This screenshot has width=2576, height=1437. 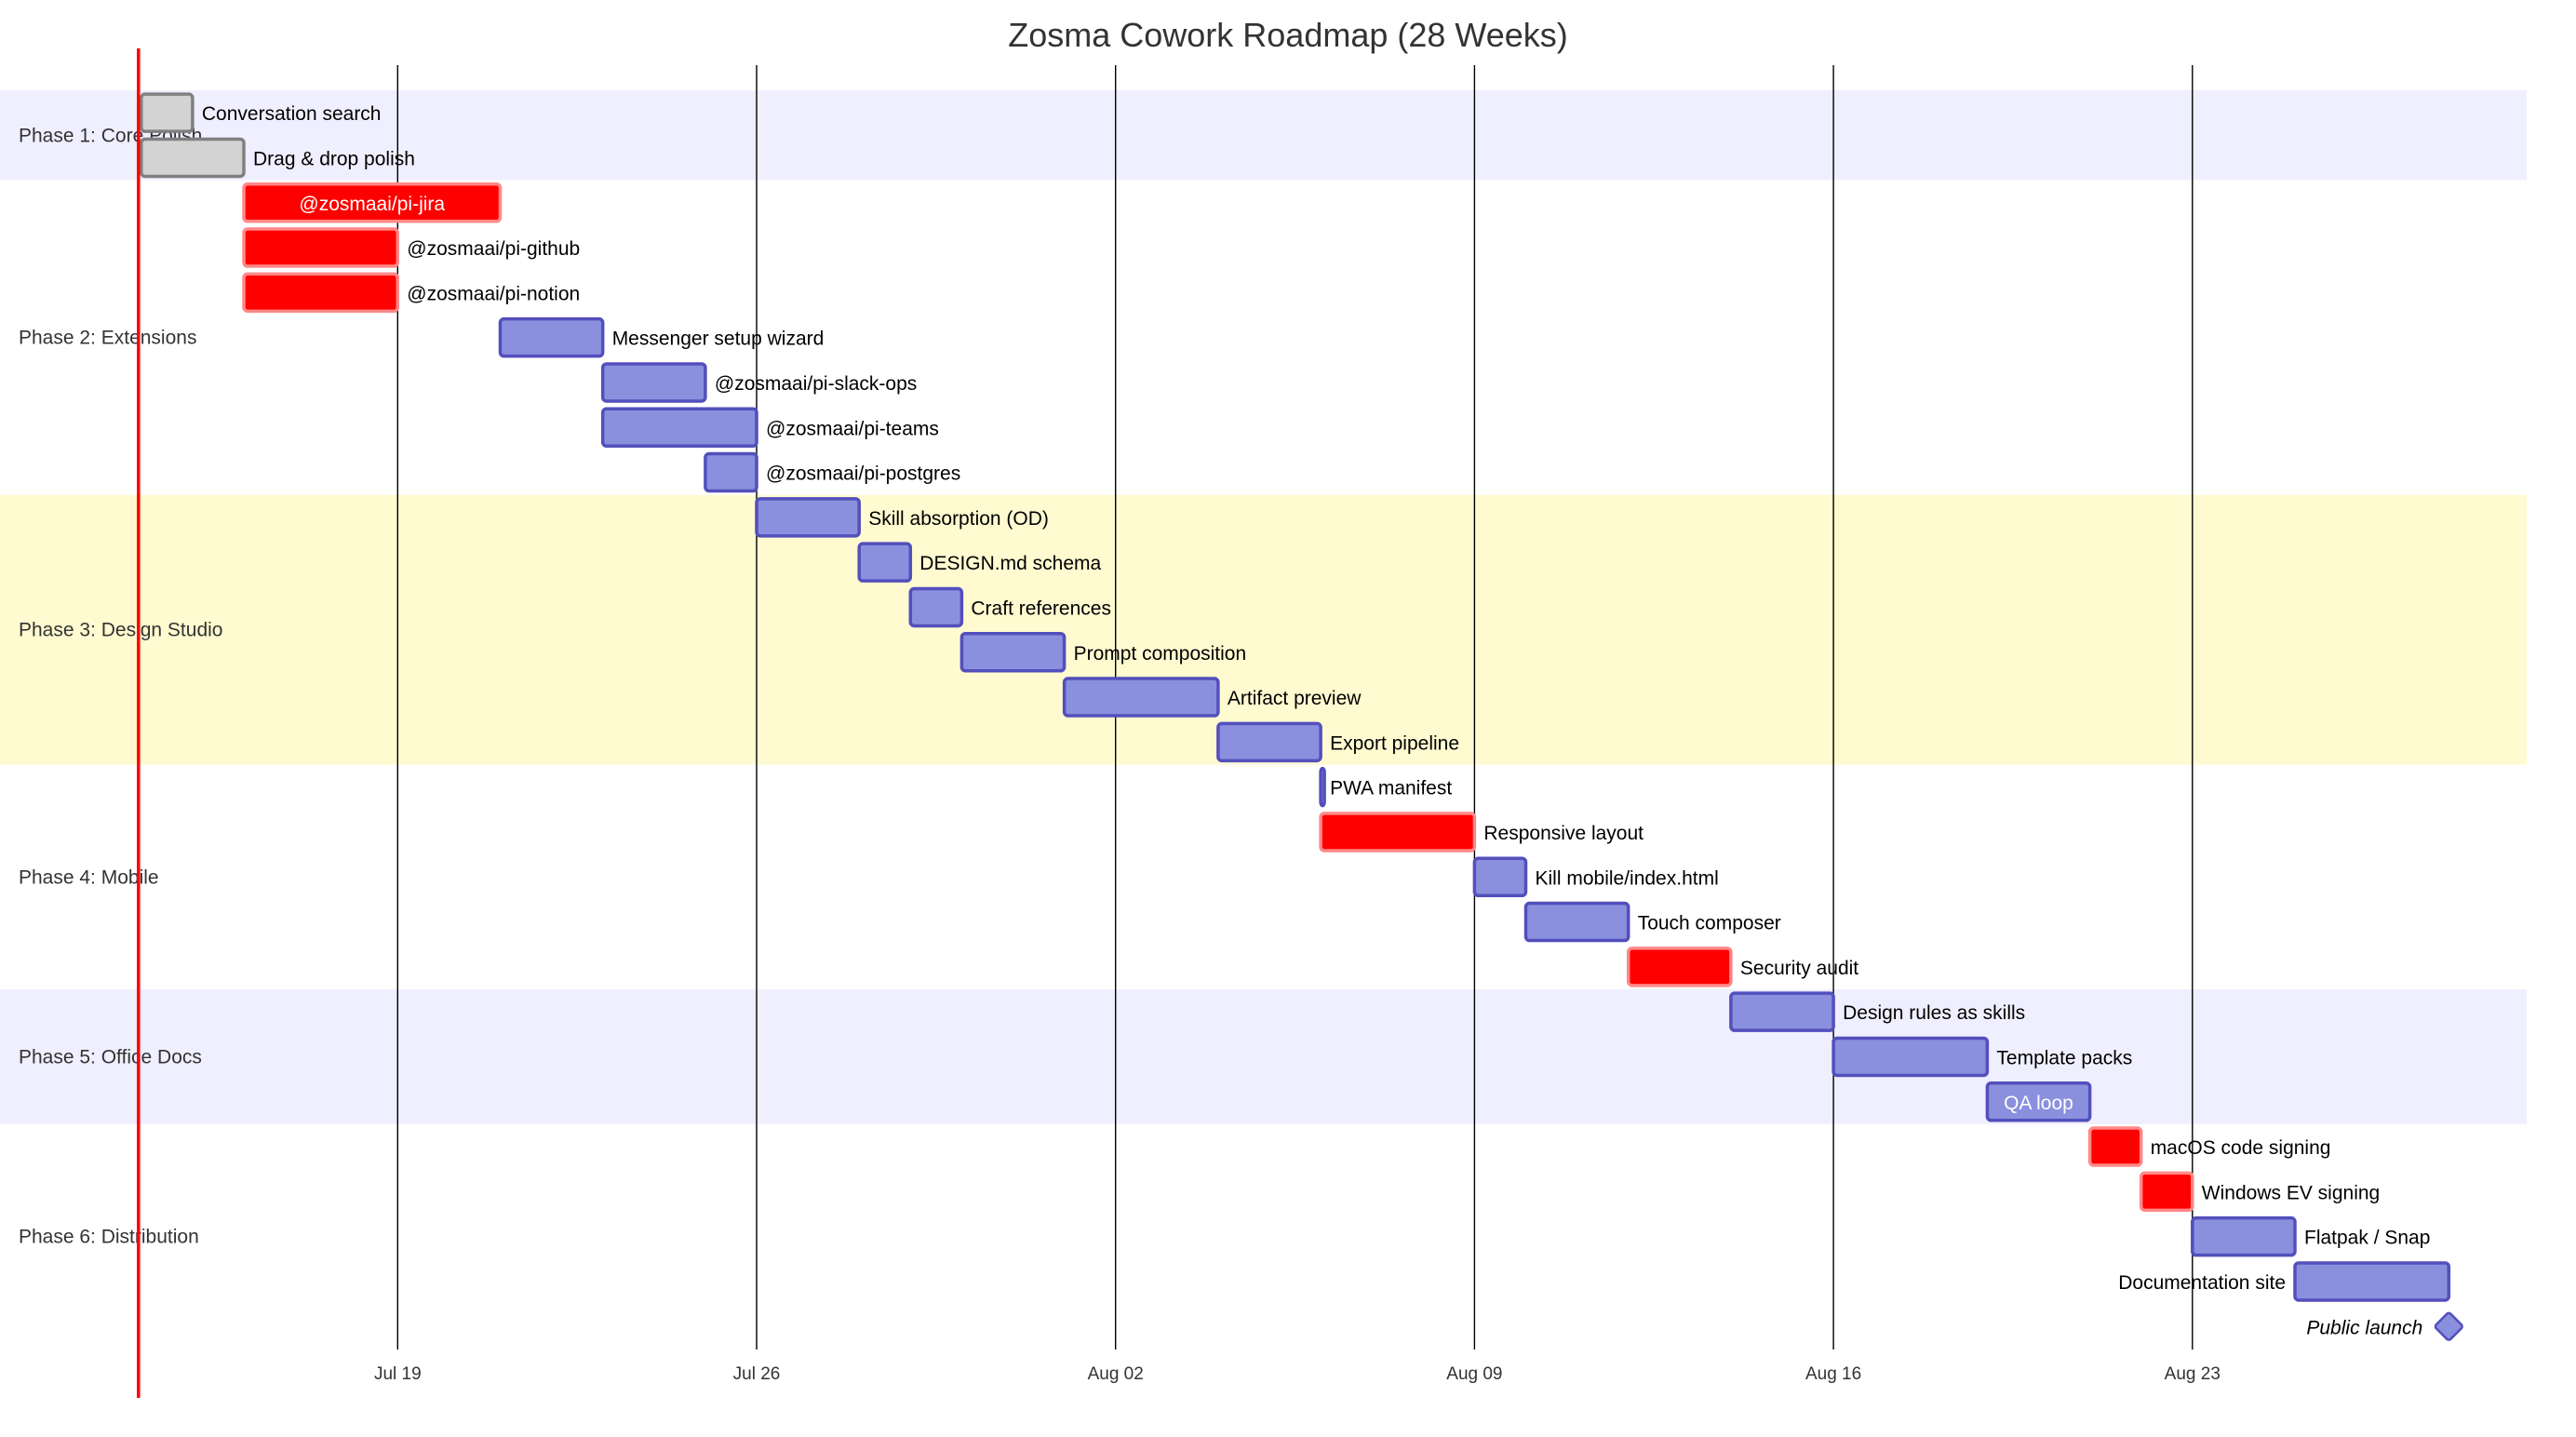 What do you see at coordinates (2291, 1192) in the screenshot?
I see `task-label: Windows EV signing` at bounding box center [2291, 1192].